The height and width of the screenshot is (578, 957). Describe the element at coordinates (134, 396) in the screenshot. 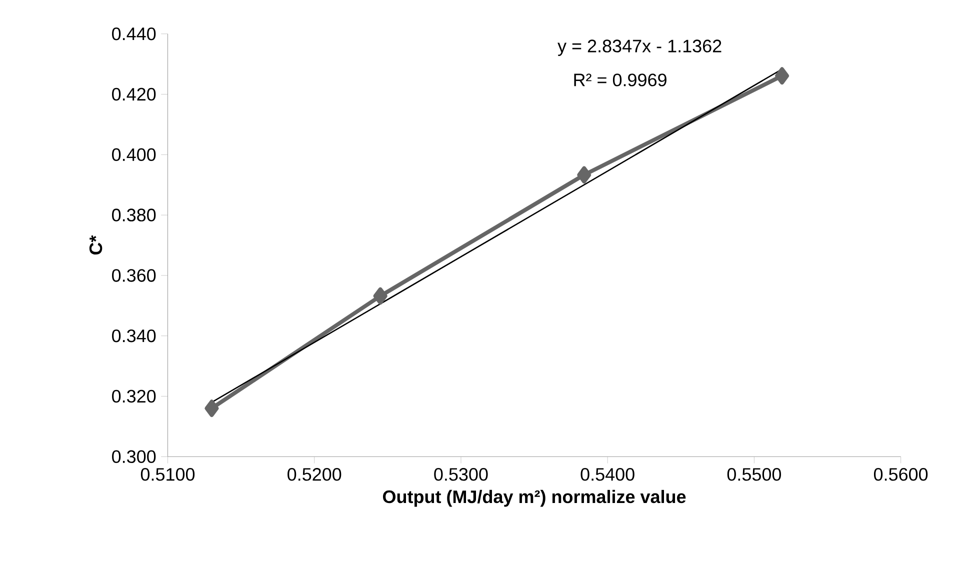

I see `y-tick-label: 0.320` at that location.